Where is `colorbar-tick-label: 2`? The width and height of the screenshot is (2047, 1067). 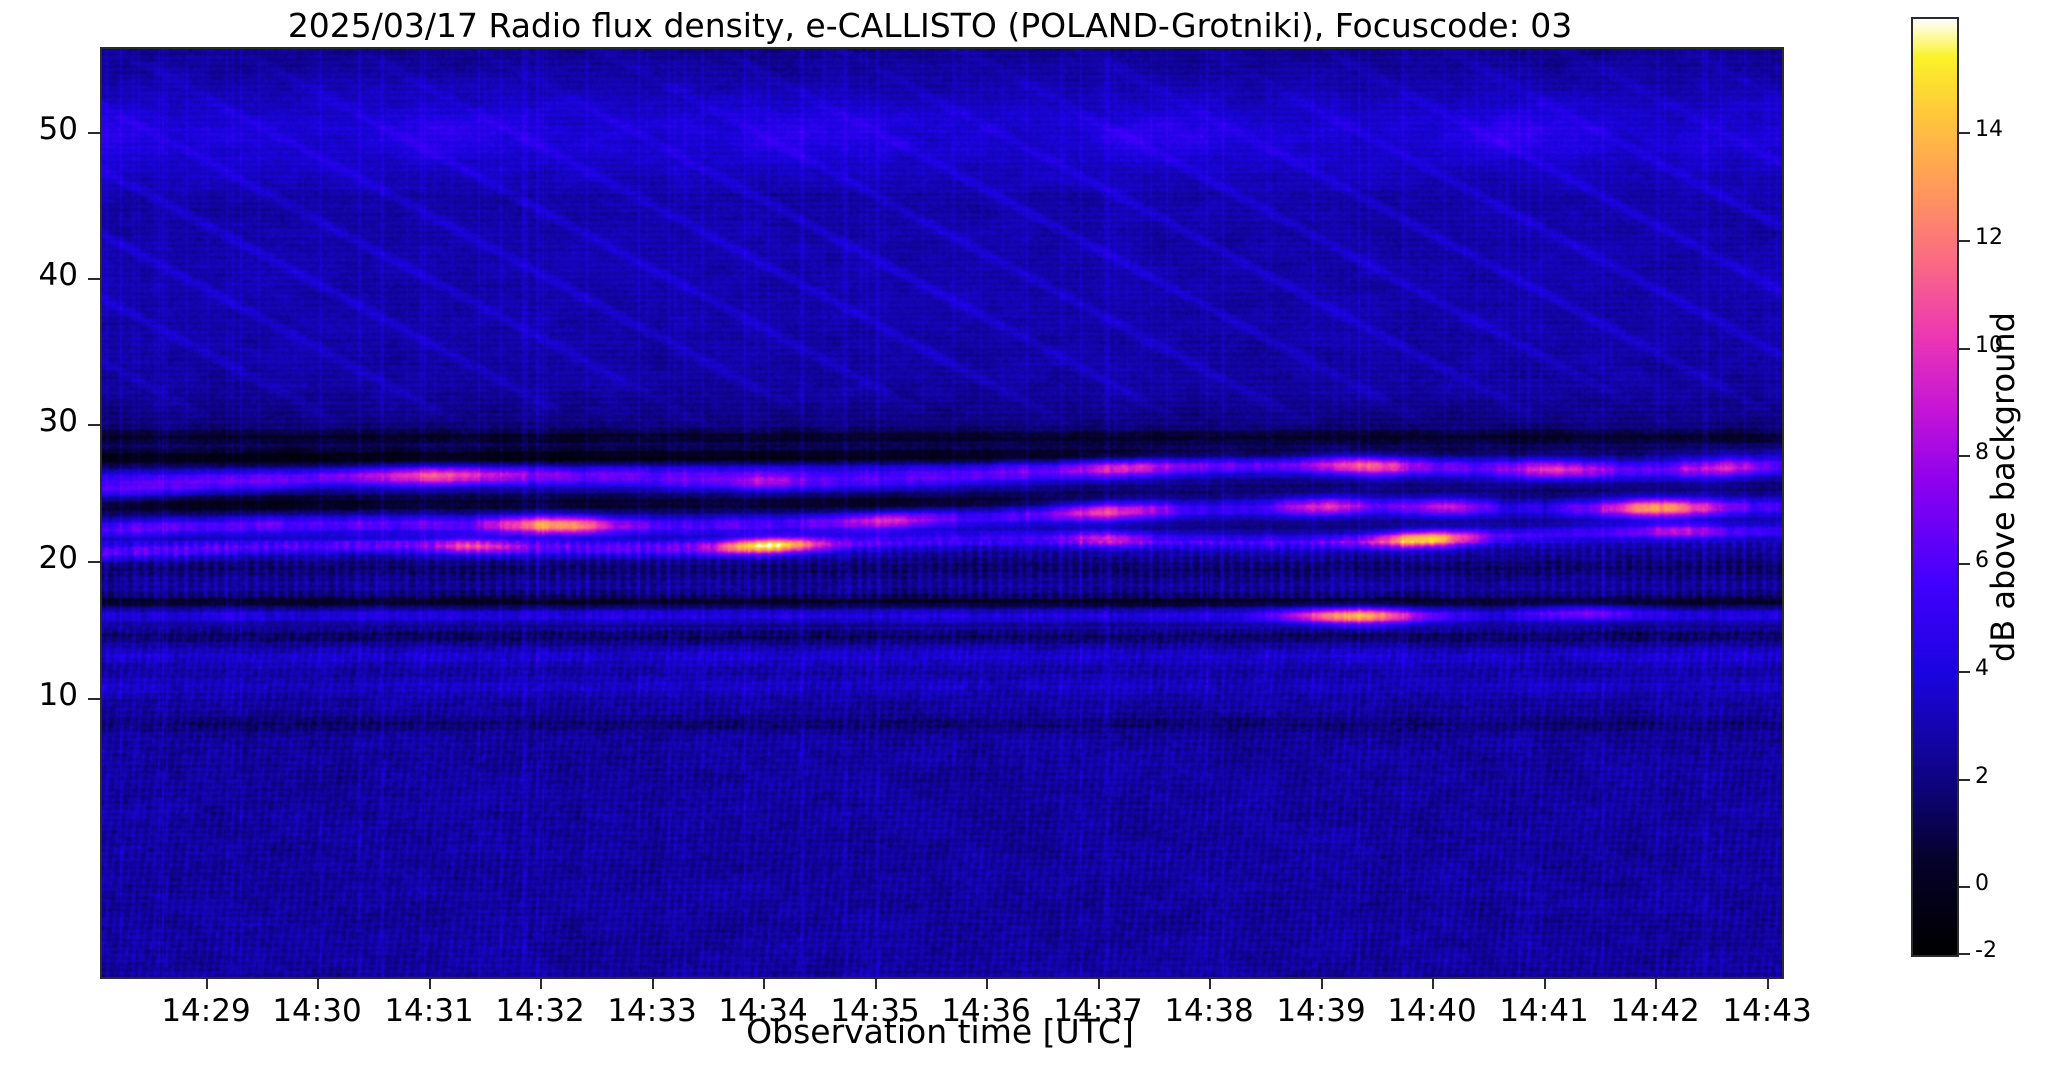 colorbar-tick-label: 2 is located at coordinates (1982, 776).